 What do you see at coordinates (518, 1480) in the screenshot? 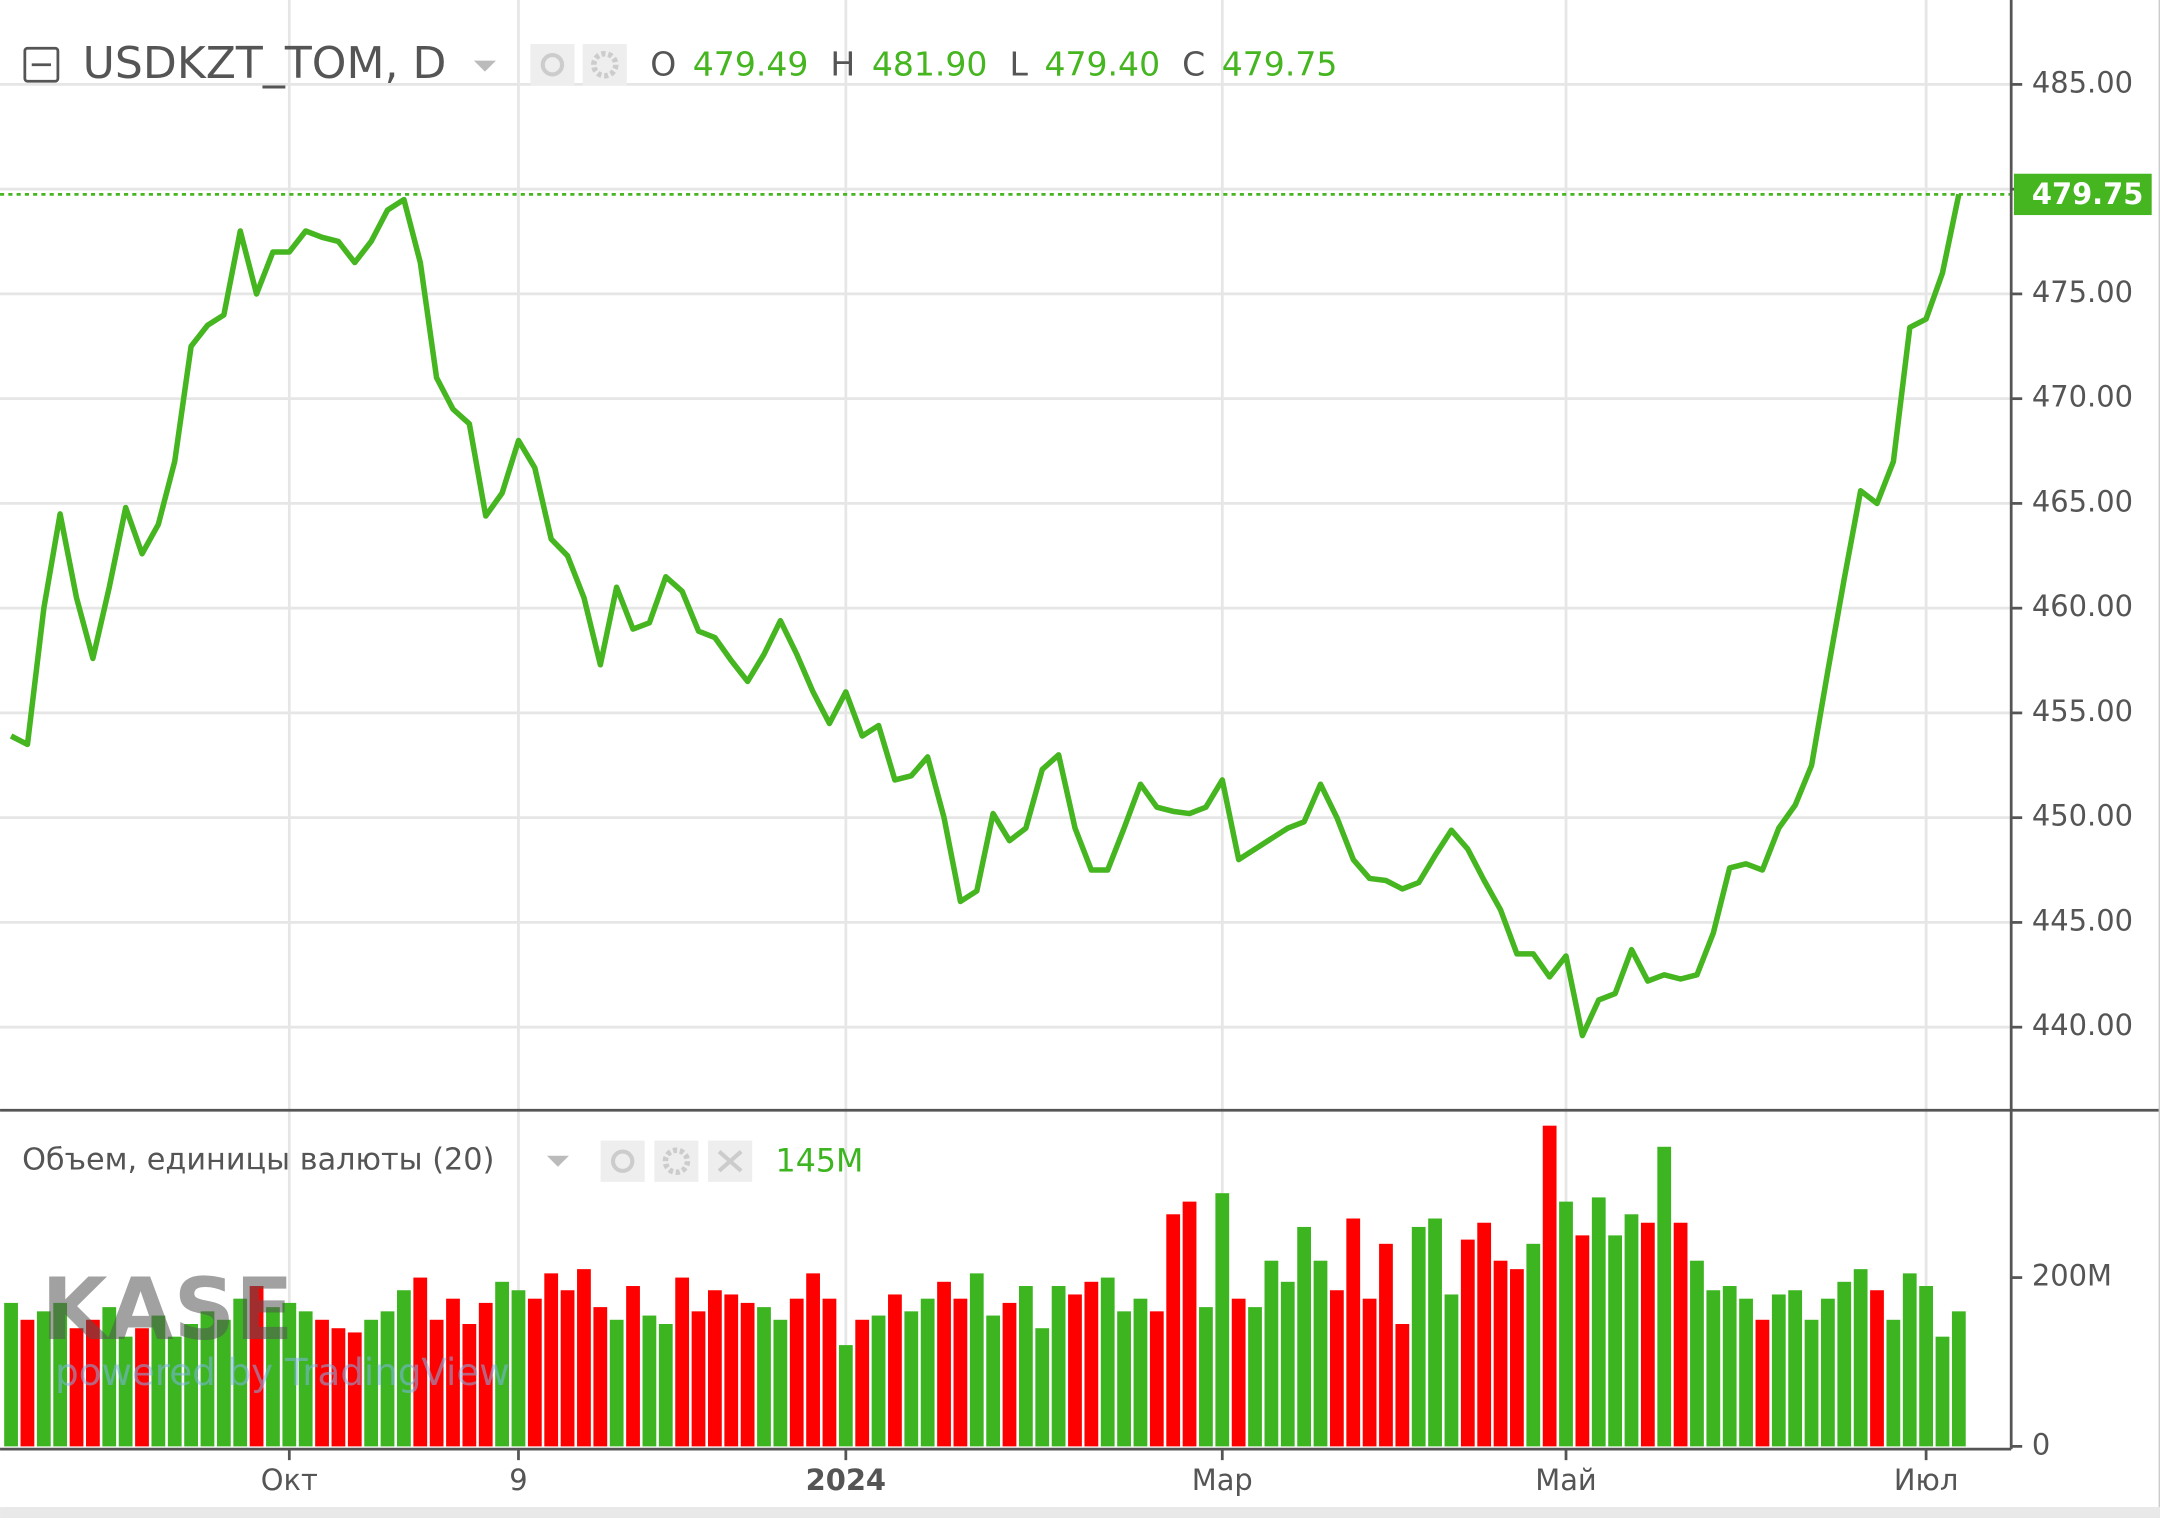
I see `x-tick-label: 9` at bounding box center [518, 1480].